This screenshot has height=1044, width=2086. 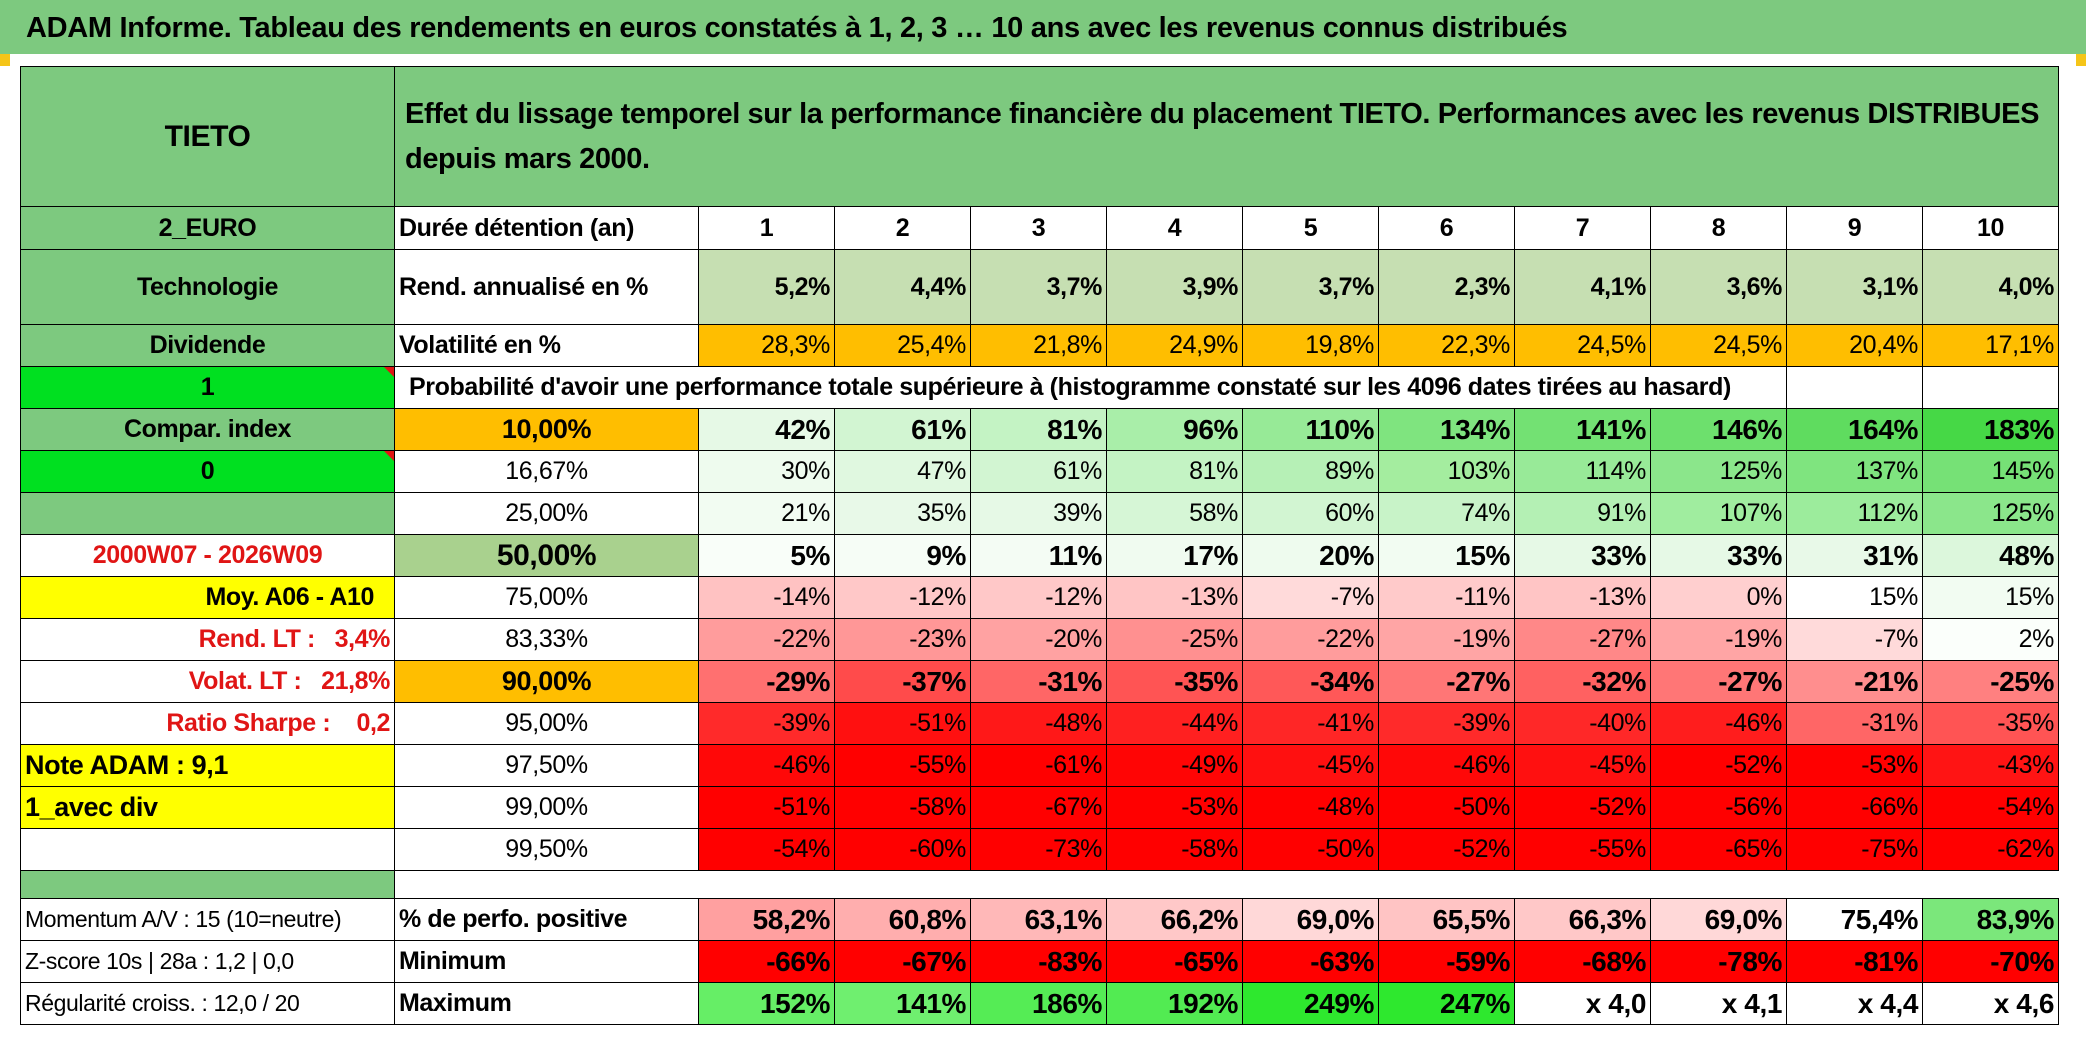 What do you see at coordinates (1719, 1004) in the screenshot?
I see `maximum-cell: x 4,1` at bounding box center [1719, 1004].